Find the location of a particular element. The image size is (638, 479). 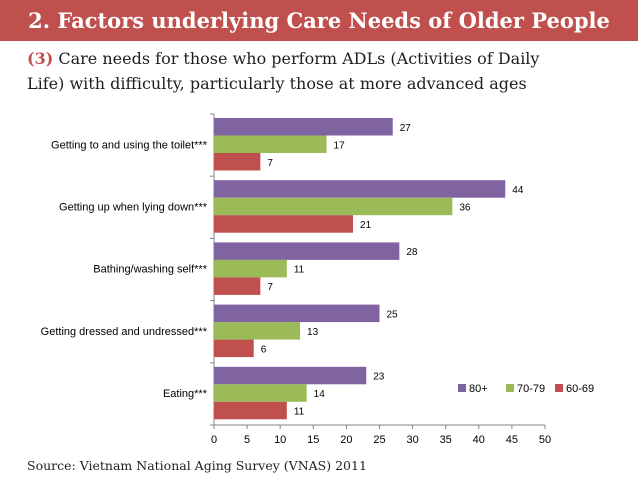

data-label: 25 is located at coordinates (393, 314).